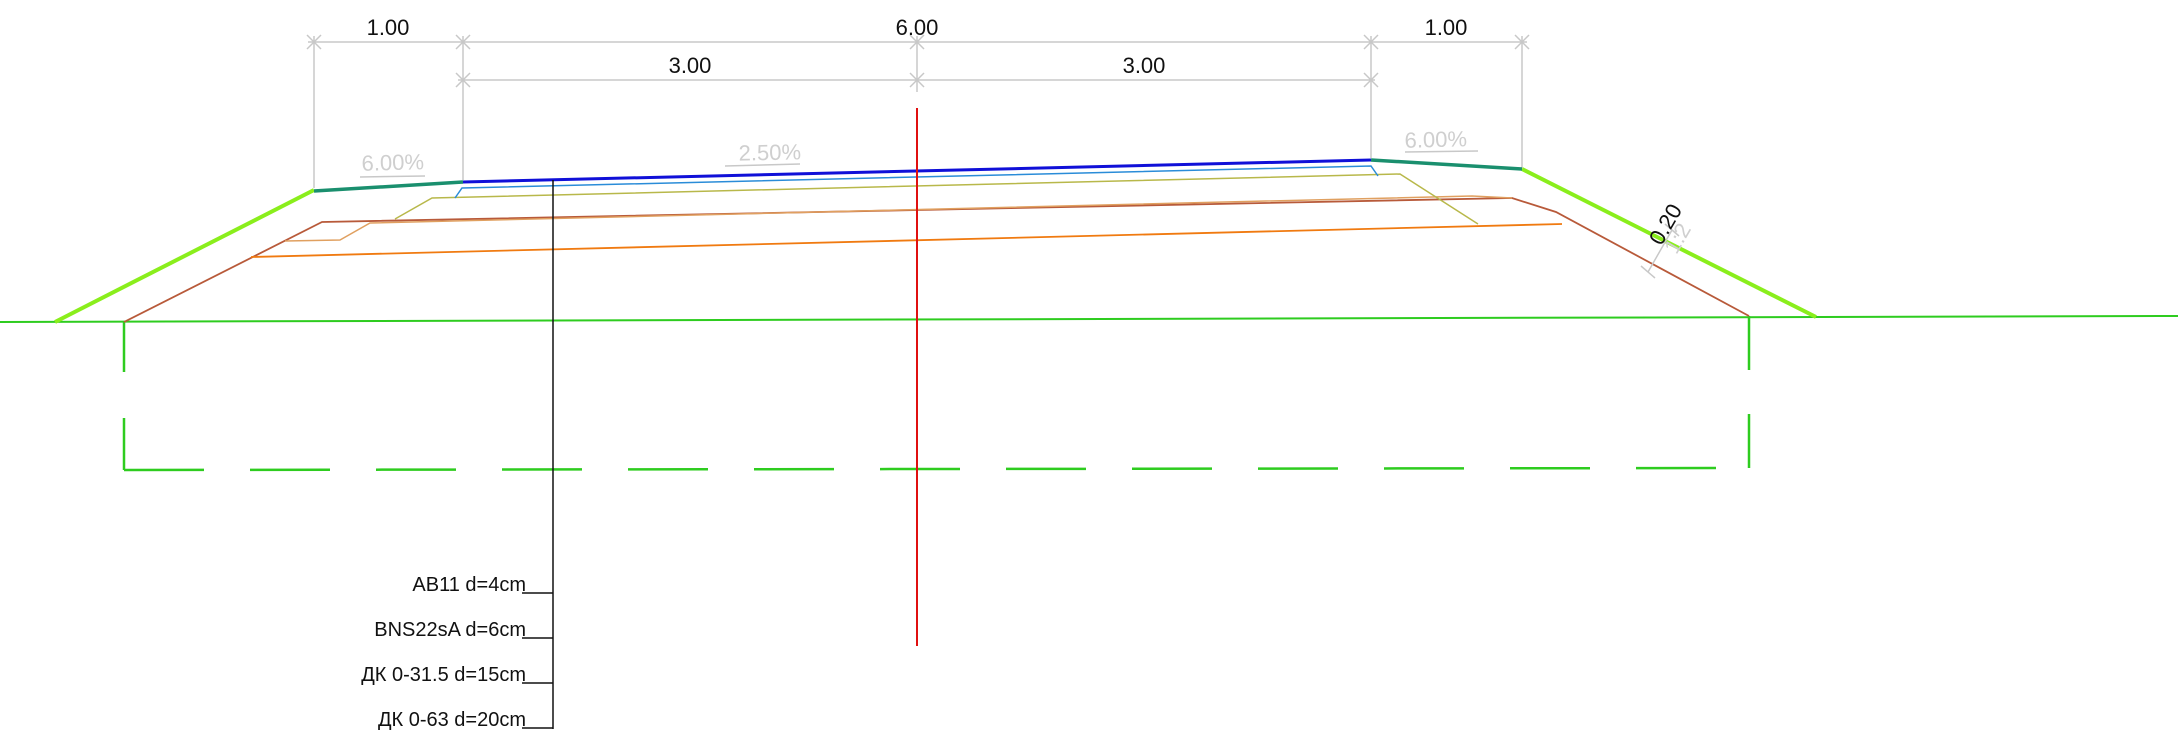  Describe the element at coordinates (917, 27) in the screenshot. I see `dim-total: 6.00` at that location.